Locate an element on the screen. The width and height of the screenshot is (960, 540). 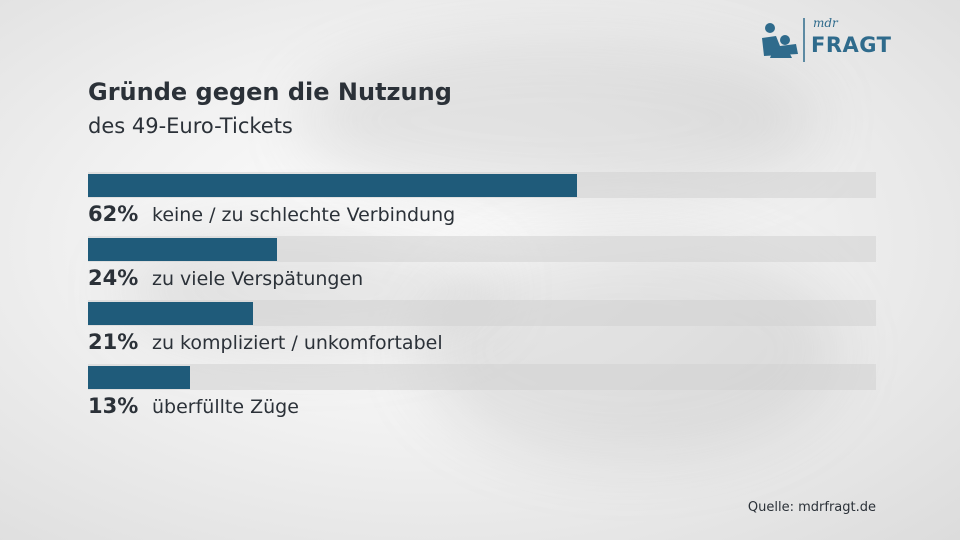
logo-fragt-text: FRAGT is located at coordinates (851, 45).